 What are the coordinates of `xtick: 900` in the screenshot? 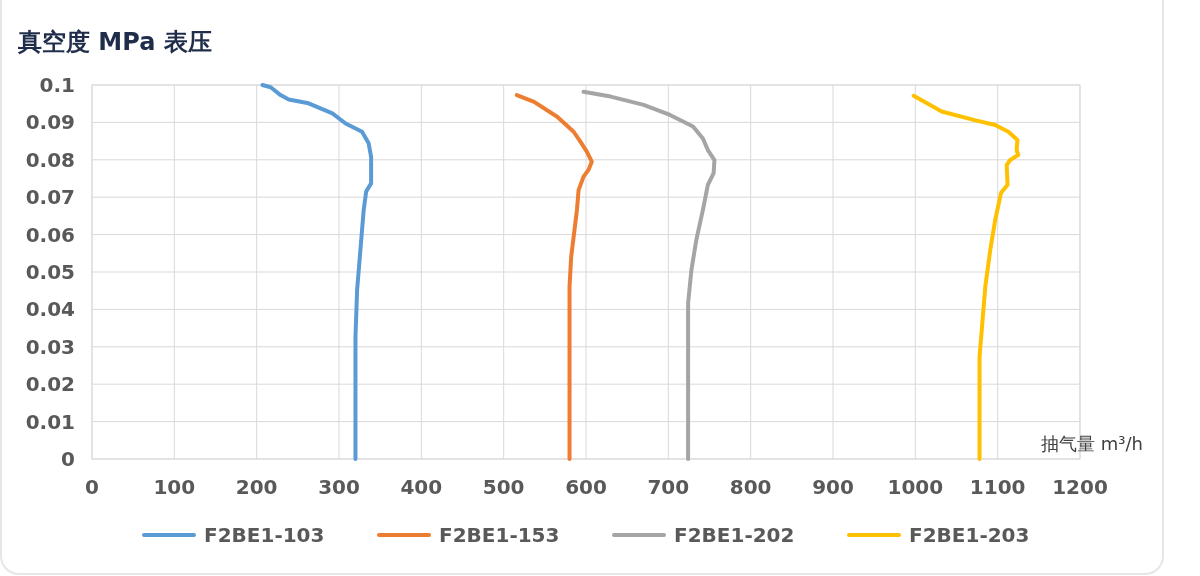 It's located at (833, 487).